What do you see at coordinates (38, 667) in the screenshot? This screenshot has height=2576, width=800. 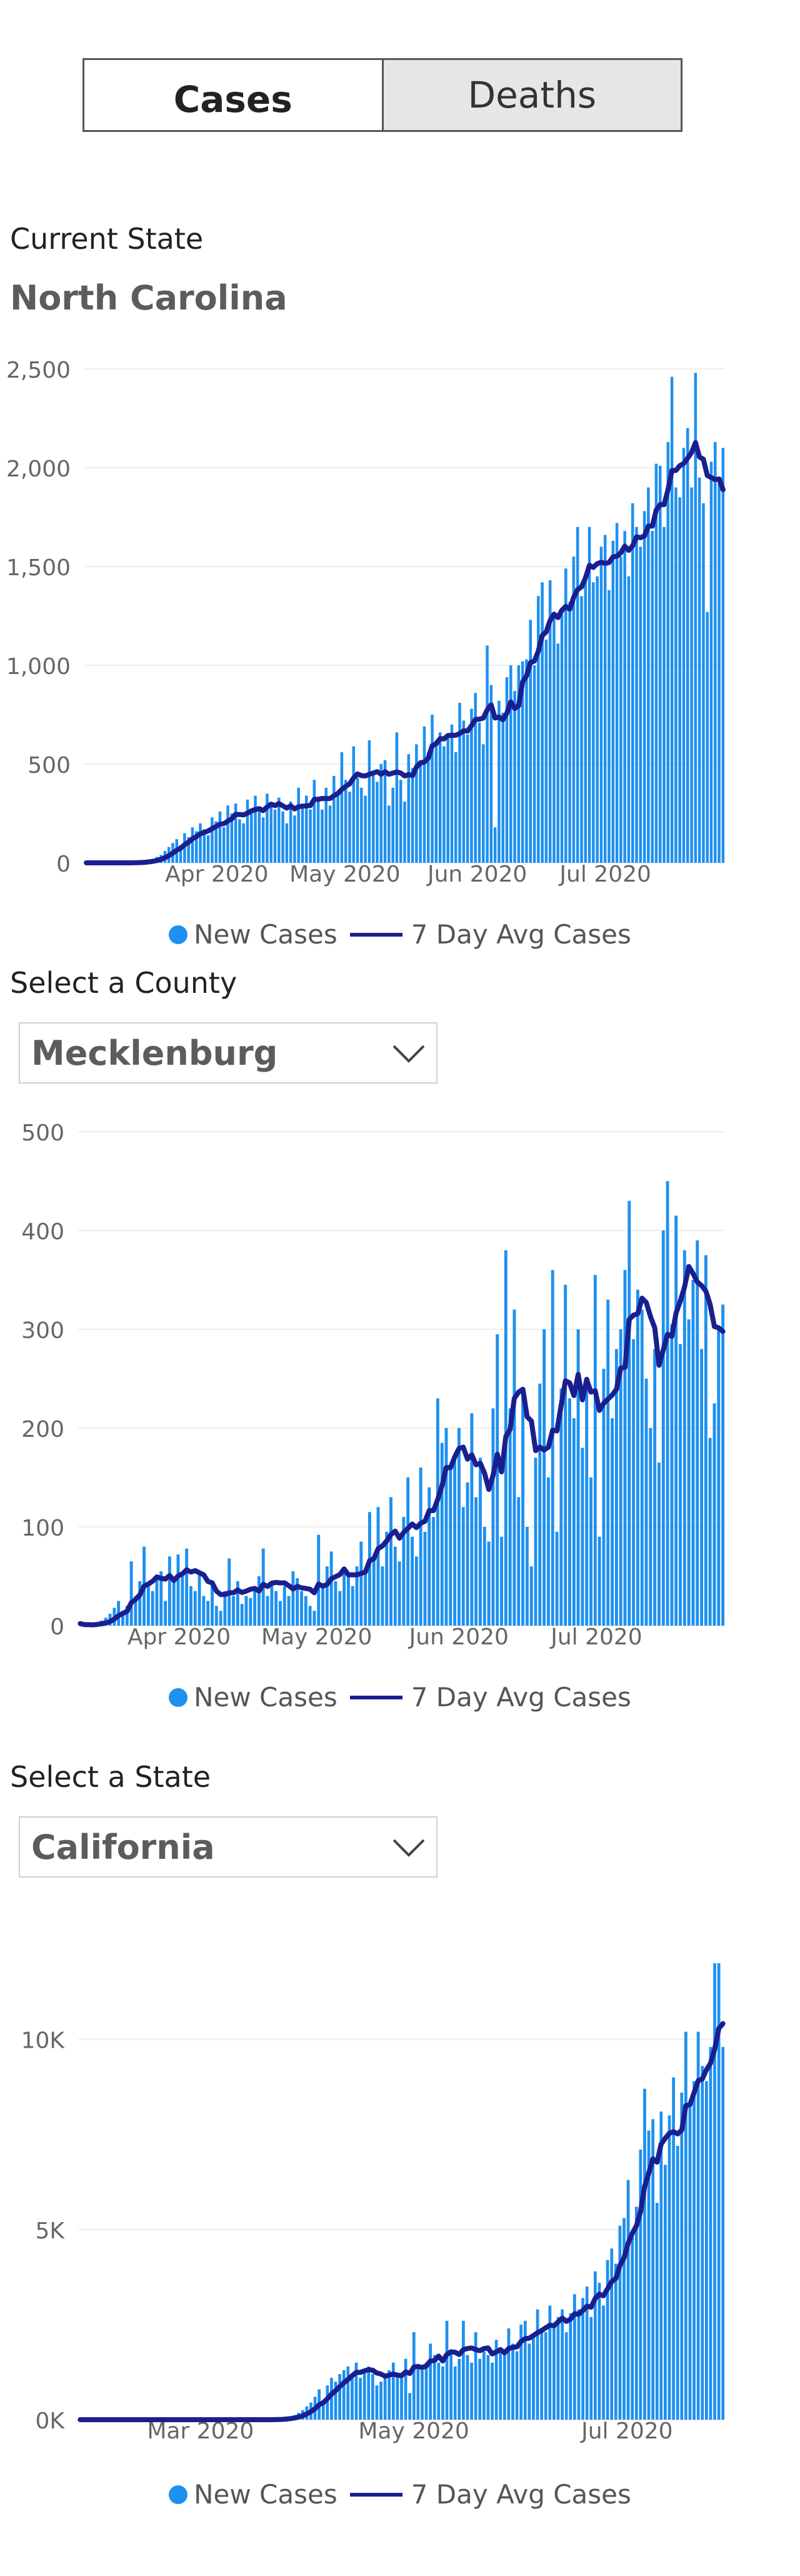 I see `y-tick-label: 1,000` at bounding box center [38, 667].